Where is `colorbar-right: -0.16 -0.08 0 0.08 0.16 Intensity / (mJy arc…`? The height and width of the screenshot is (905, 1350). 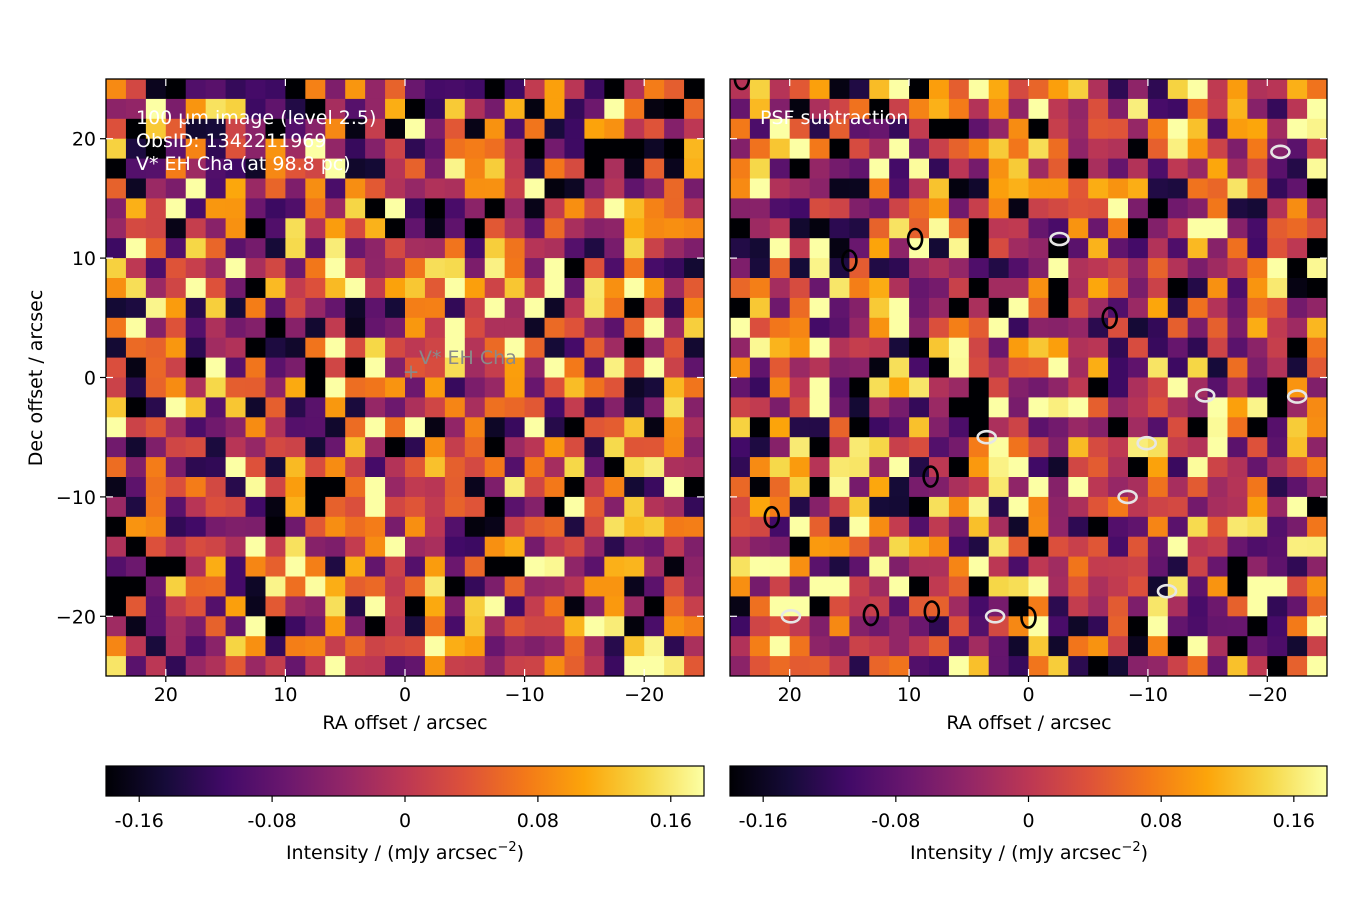
colorbar-right: -0.16 -0.08 0 0.08 0.16 Intensity / (mJy arc… is located at coordinates (1028, 814).